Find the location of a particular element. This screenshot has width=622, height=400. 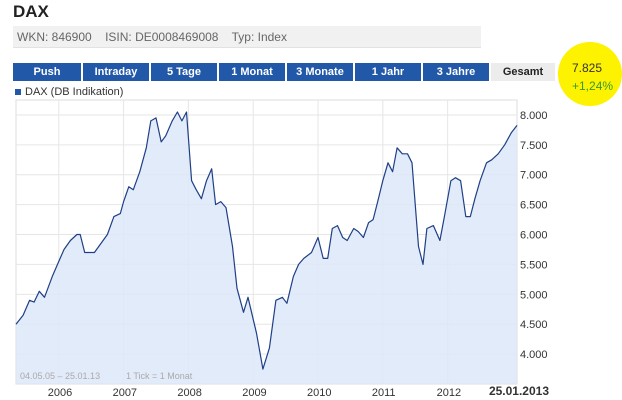

wkn-label: WKN: 846900 is located at coordinates (54, 37).